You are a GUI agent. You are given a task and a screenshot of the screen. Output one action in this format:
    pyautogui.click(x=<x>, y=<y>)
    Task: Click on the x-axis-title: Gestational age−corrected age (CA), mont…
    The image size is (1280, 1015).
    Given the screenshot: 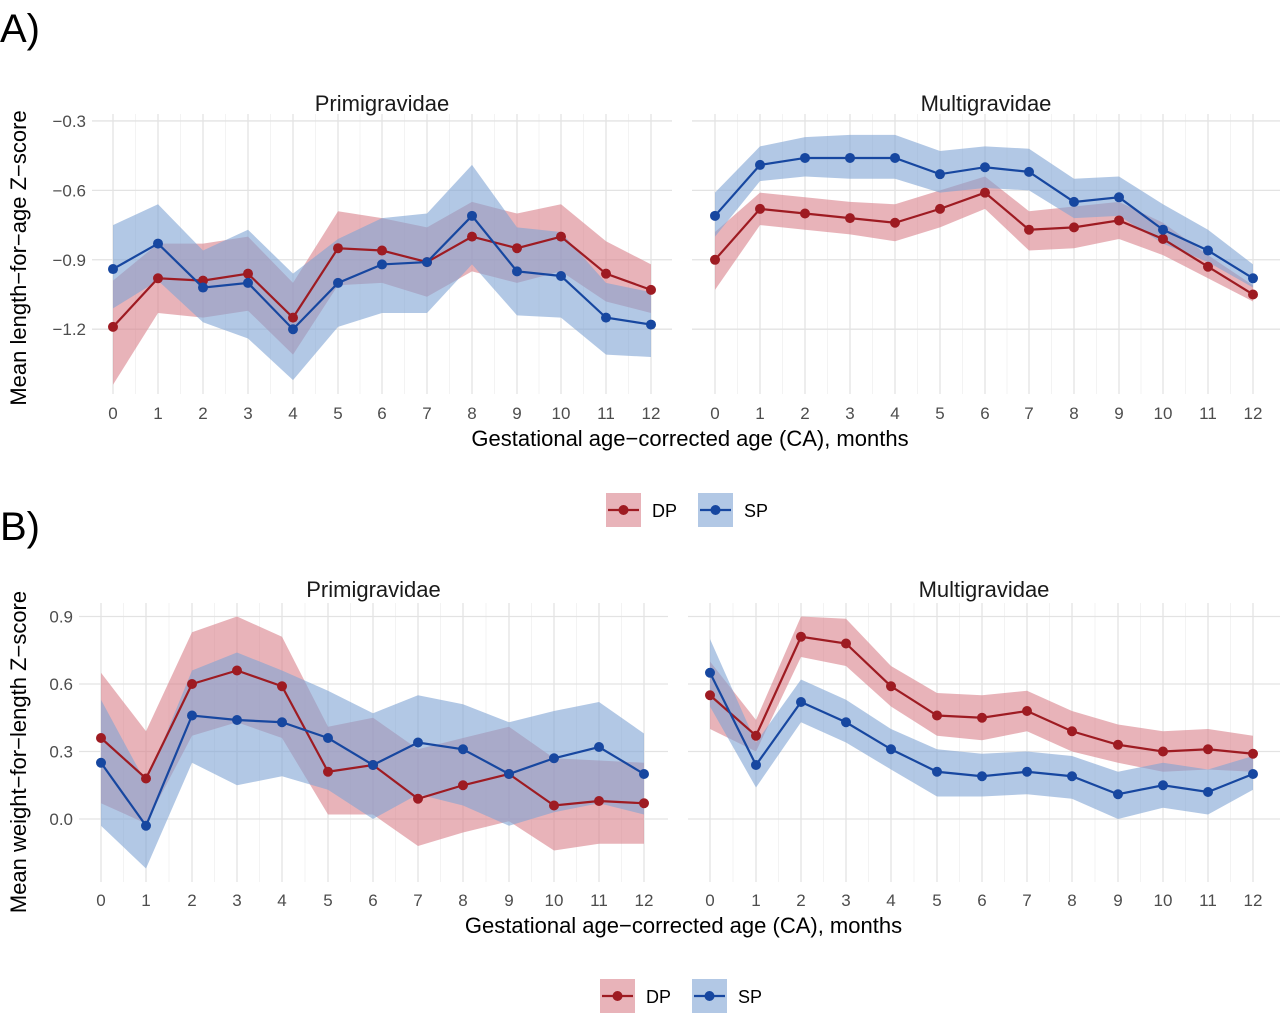 What is the action you would take?
    pyautogui.click(x=689, y=438)
    